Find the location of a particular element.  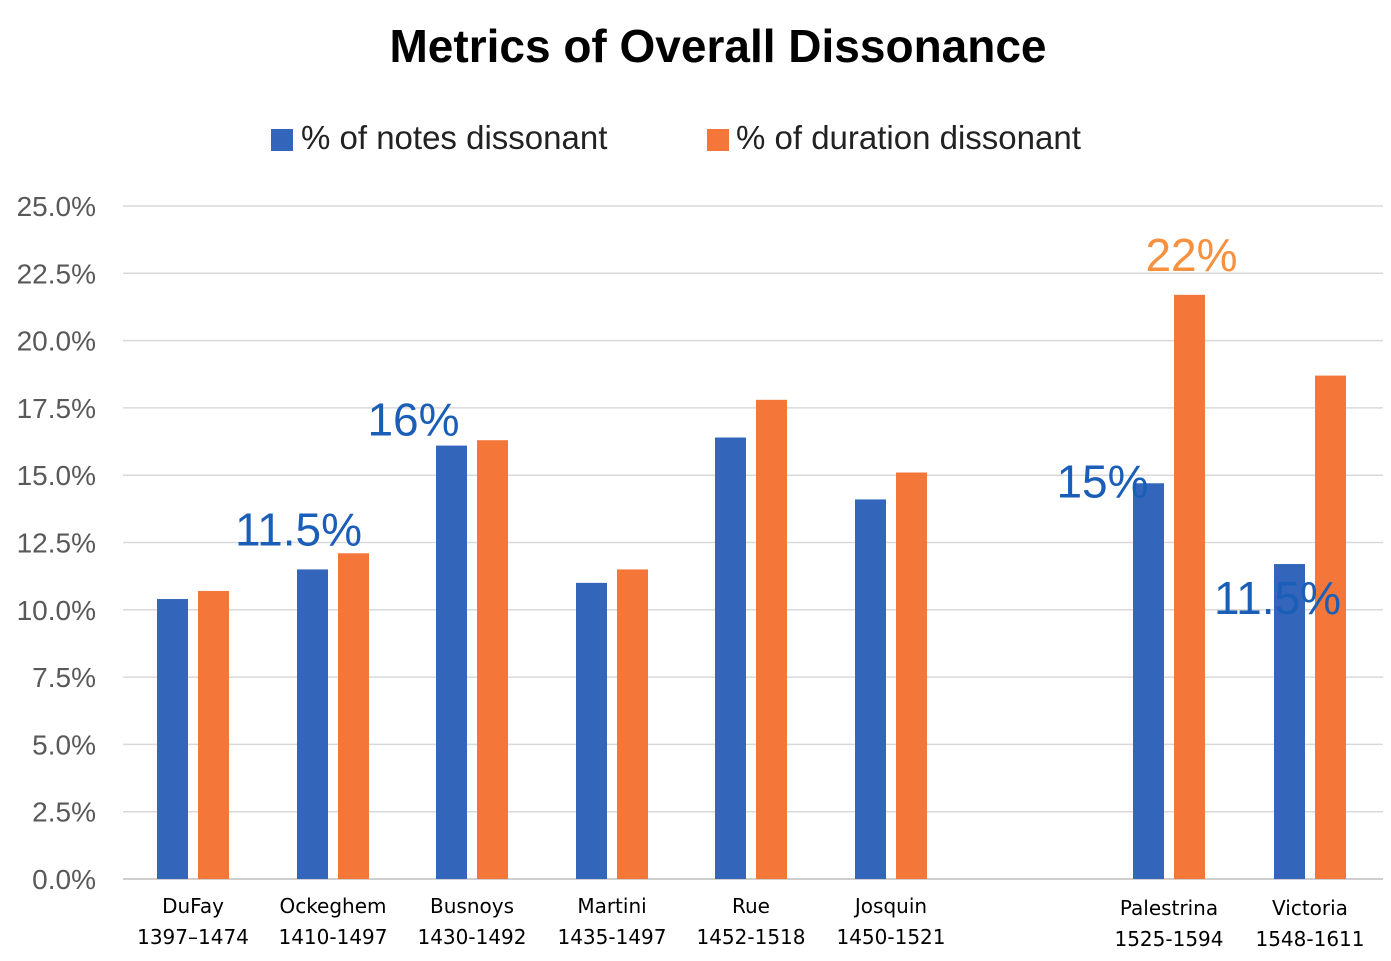

category-name: Rue is located at coordinates (751, 906).